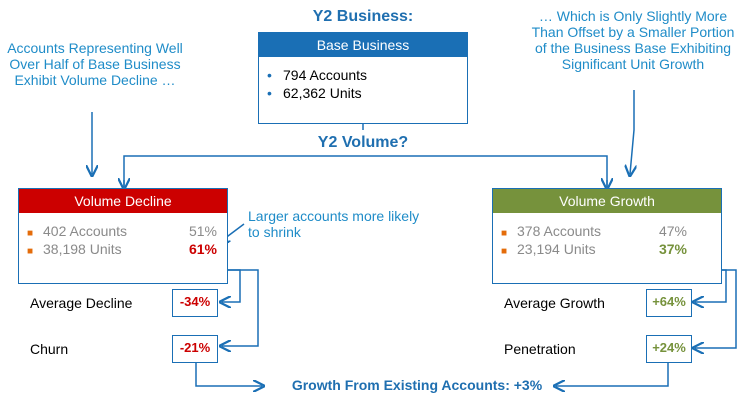 The width and height of the screenshot is (742, 405). I want to click on average-decline-label: Average Decline, so click(81, 303).